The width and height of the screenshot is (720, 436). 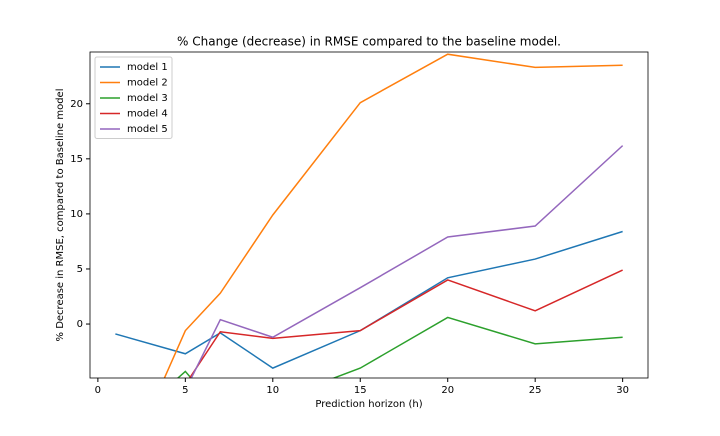 What do you see at coordinates (360, 390) in the screenshot?
I see `x-tick-label: 15` at bounding box center [360, 390].